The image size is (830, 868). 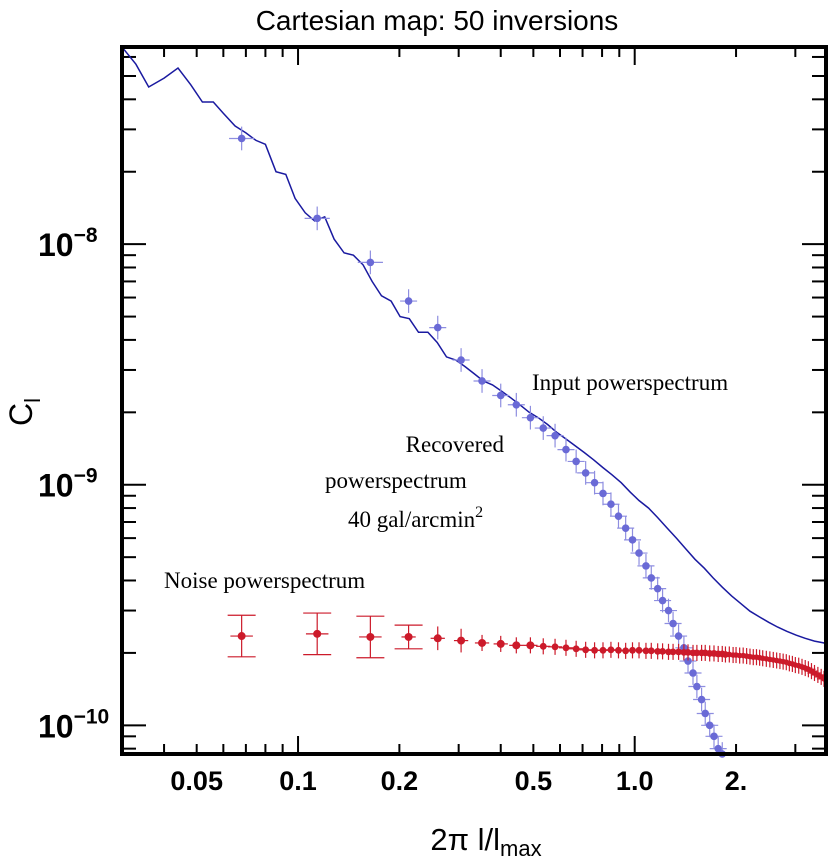 I want to click on x-axis-label-main: 2π l/l, so click(x=465, y=839).